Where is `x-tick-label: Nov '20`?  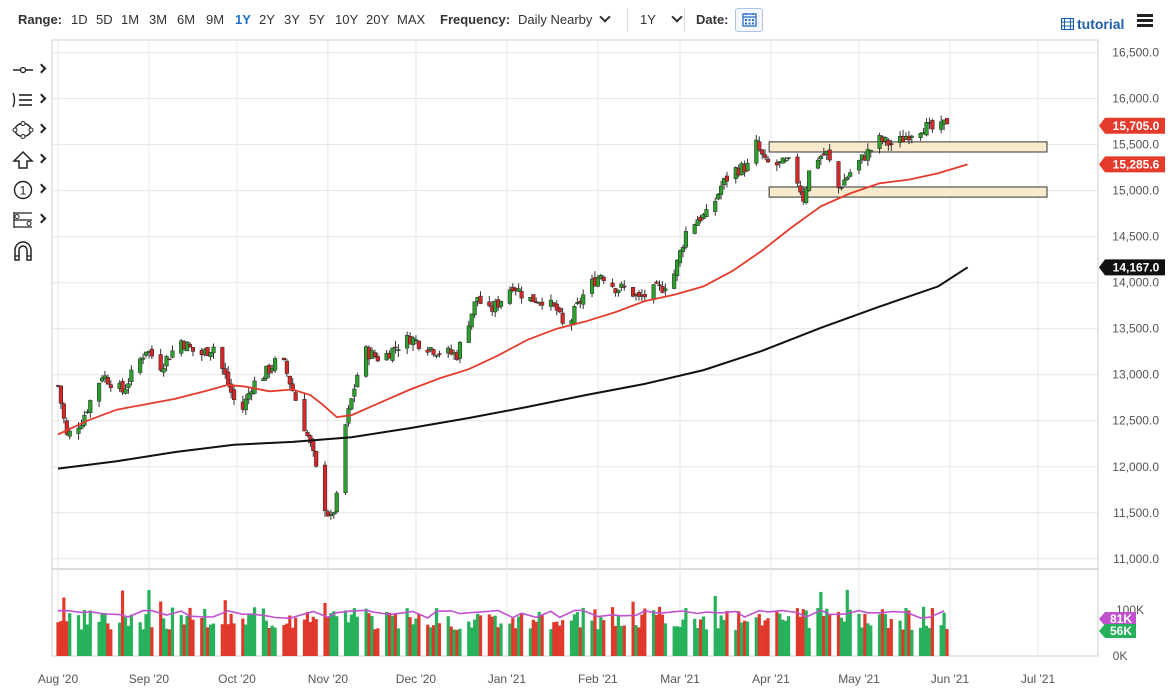 x-tick-label: Nov '20 is located at coordinates (328, 679).